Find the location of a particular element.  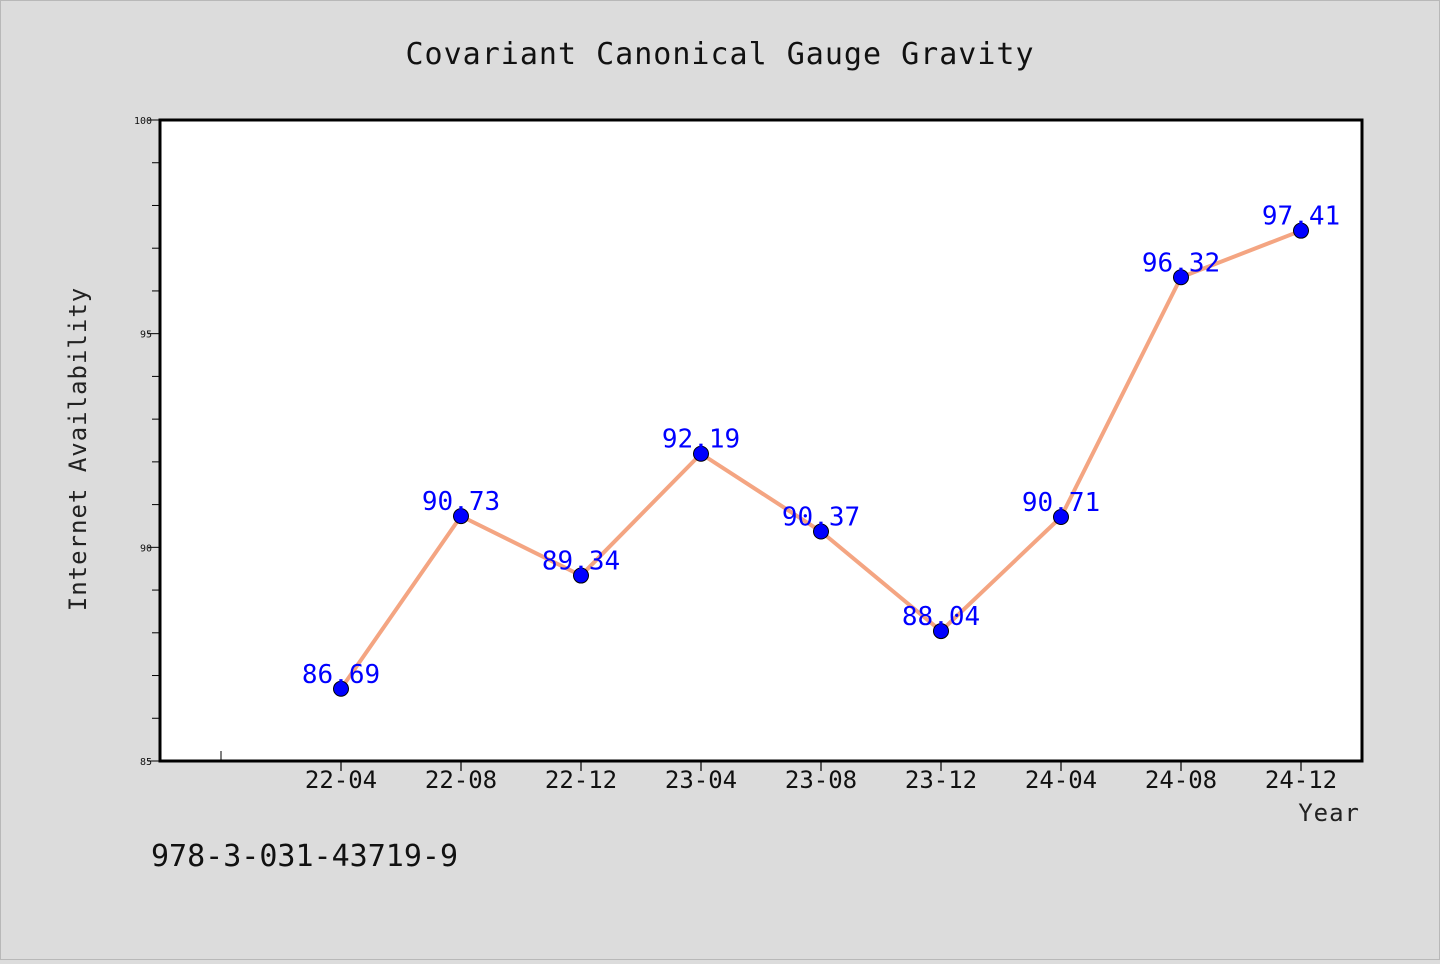

x-tick-label: 24-08 is located at coordinates (1181, 780).